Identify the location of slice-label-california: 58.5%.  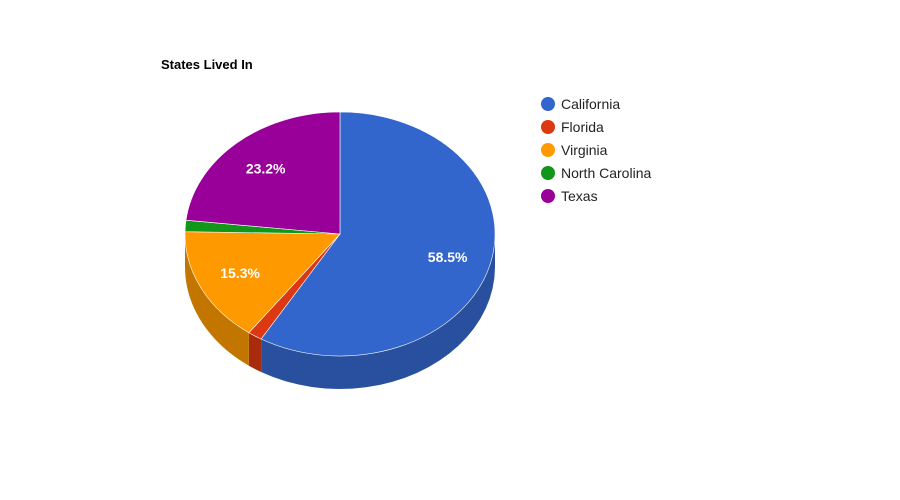
(448, 257).